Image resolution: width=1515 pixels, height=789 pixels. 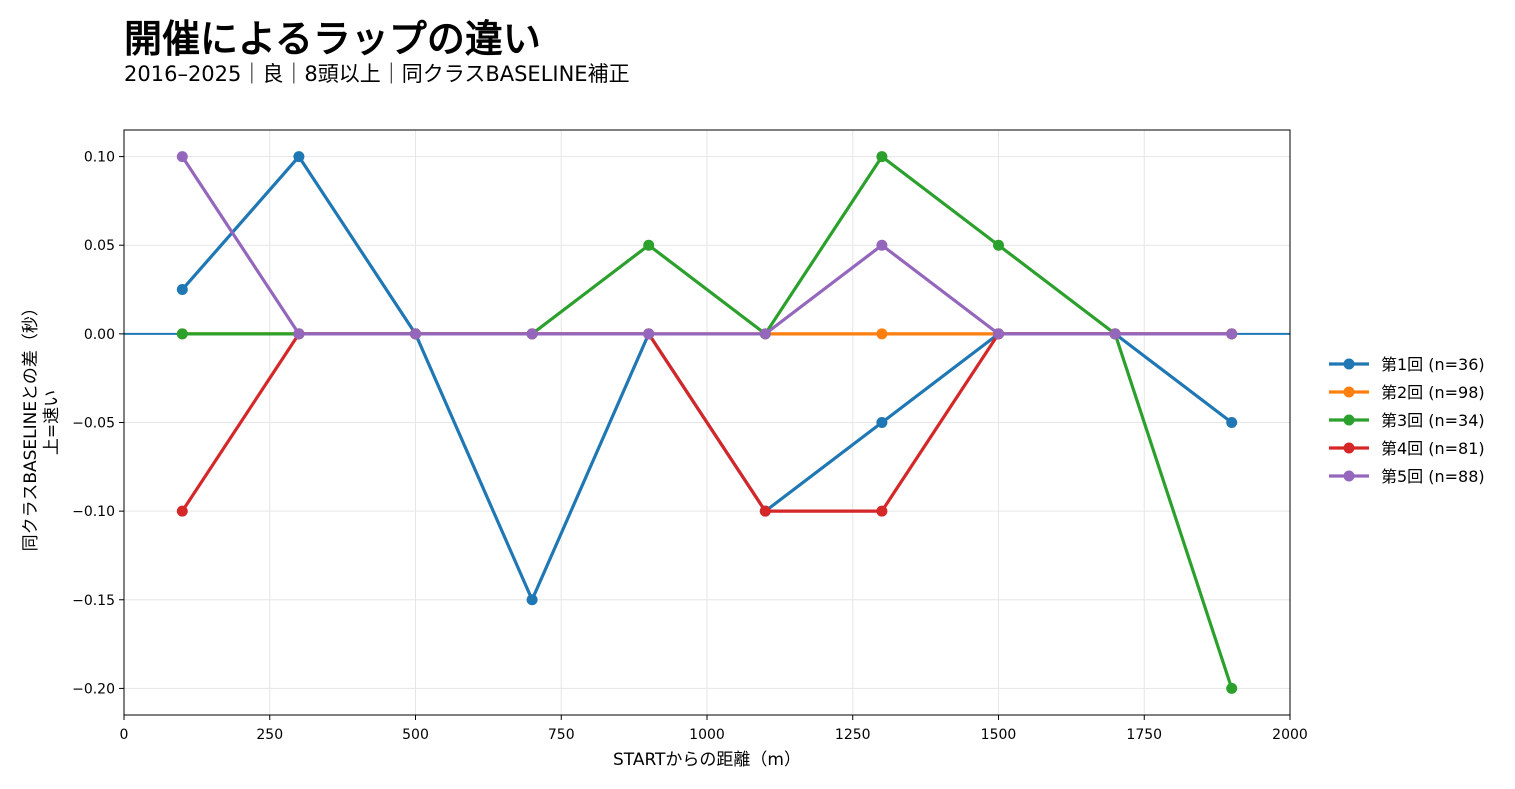 I want to click on legend-label: 第3回 (n=34), so click(x=1433, y=420).